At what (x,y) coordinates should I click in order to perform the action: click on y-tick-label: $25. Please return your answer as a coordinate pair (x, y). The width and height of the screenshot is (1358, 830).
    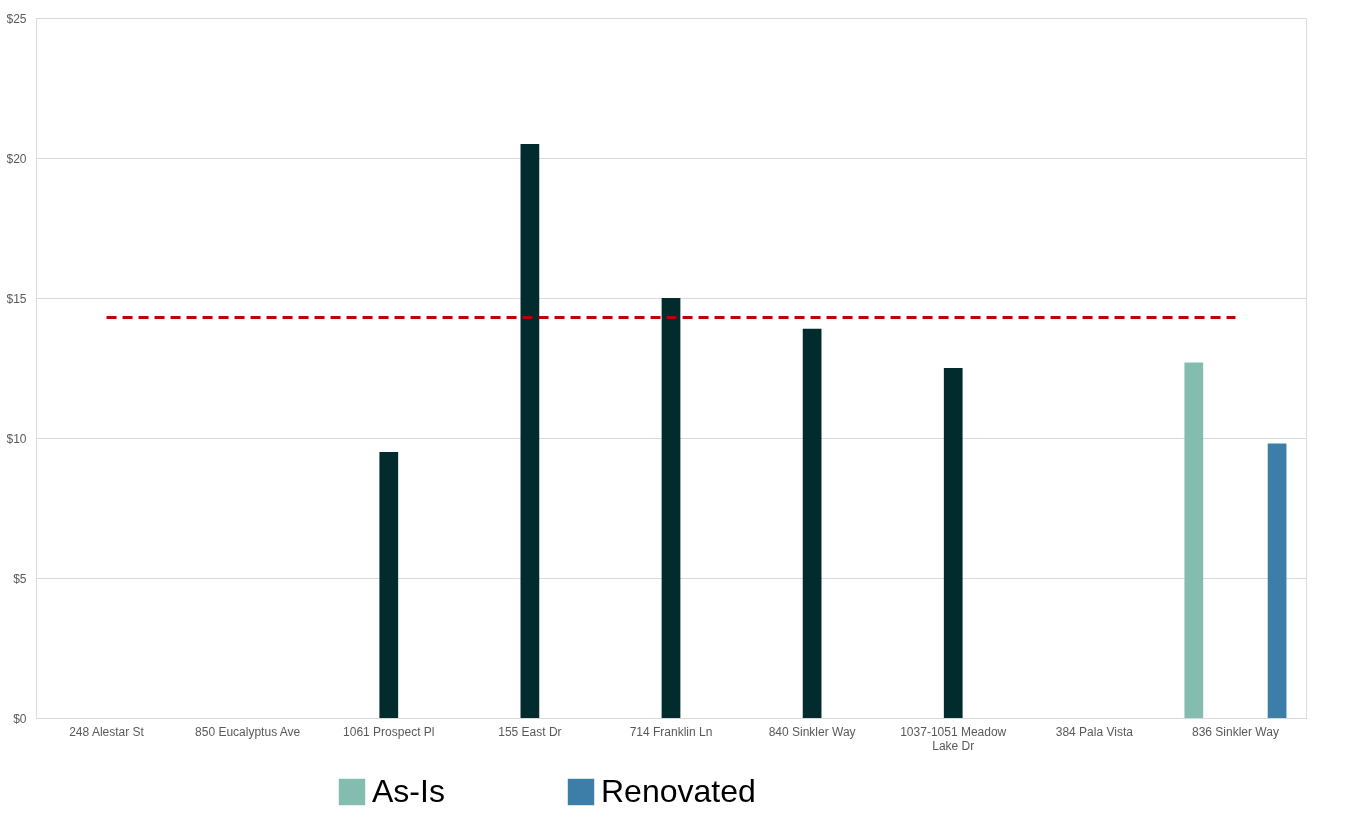
    Looking at the image, I should click on (16, 18).